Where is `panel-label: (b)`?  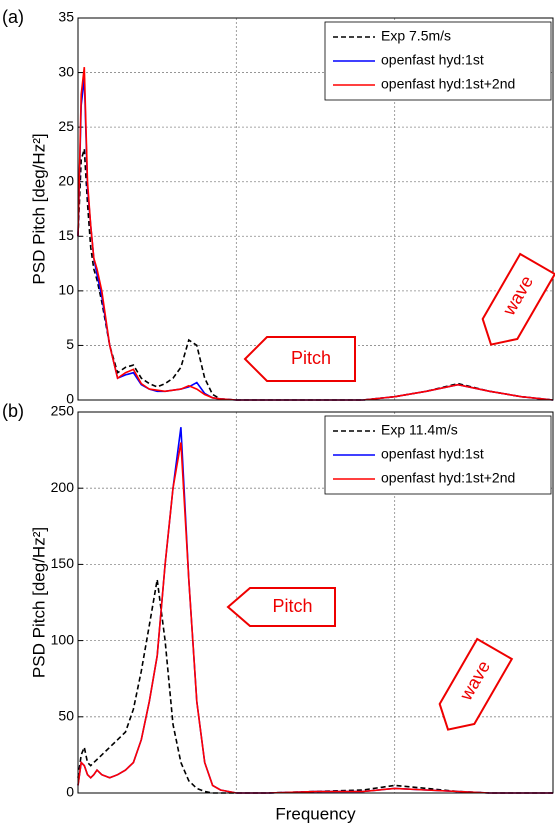 panel-label: (b) is located at coordinates (13, 411).